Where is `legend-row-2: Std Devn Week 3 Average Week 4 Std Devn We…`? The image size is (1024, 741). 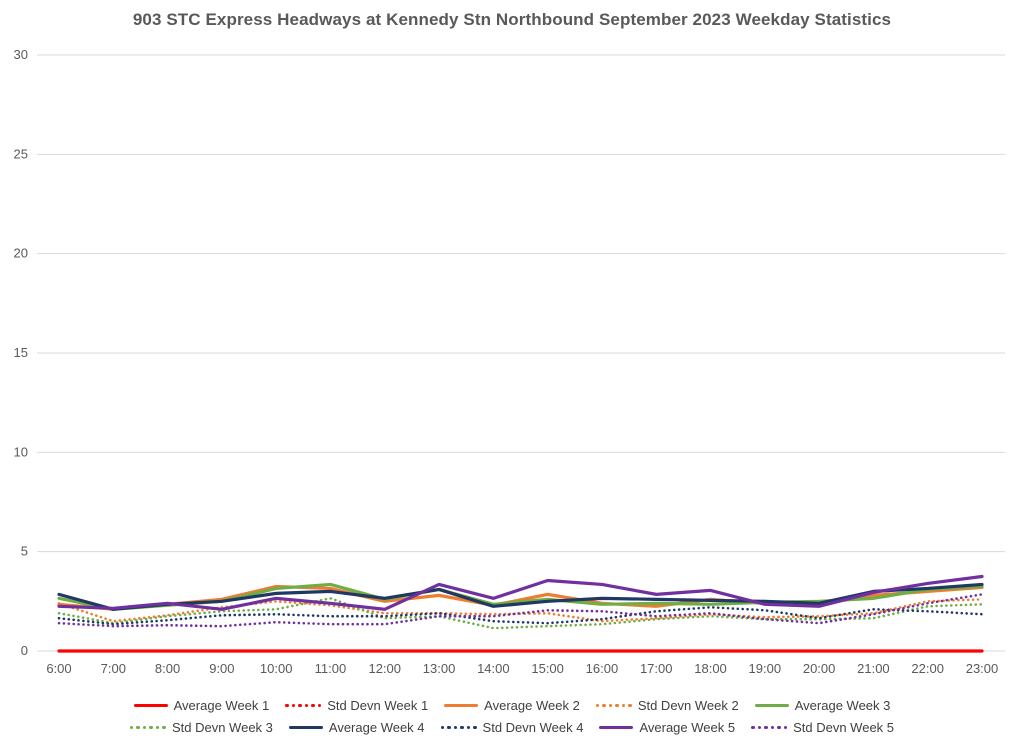
legend-row-2: Std Devn Week 3 Average Week 4 Std Devn We… is located at coordinates (511, 727).